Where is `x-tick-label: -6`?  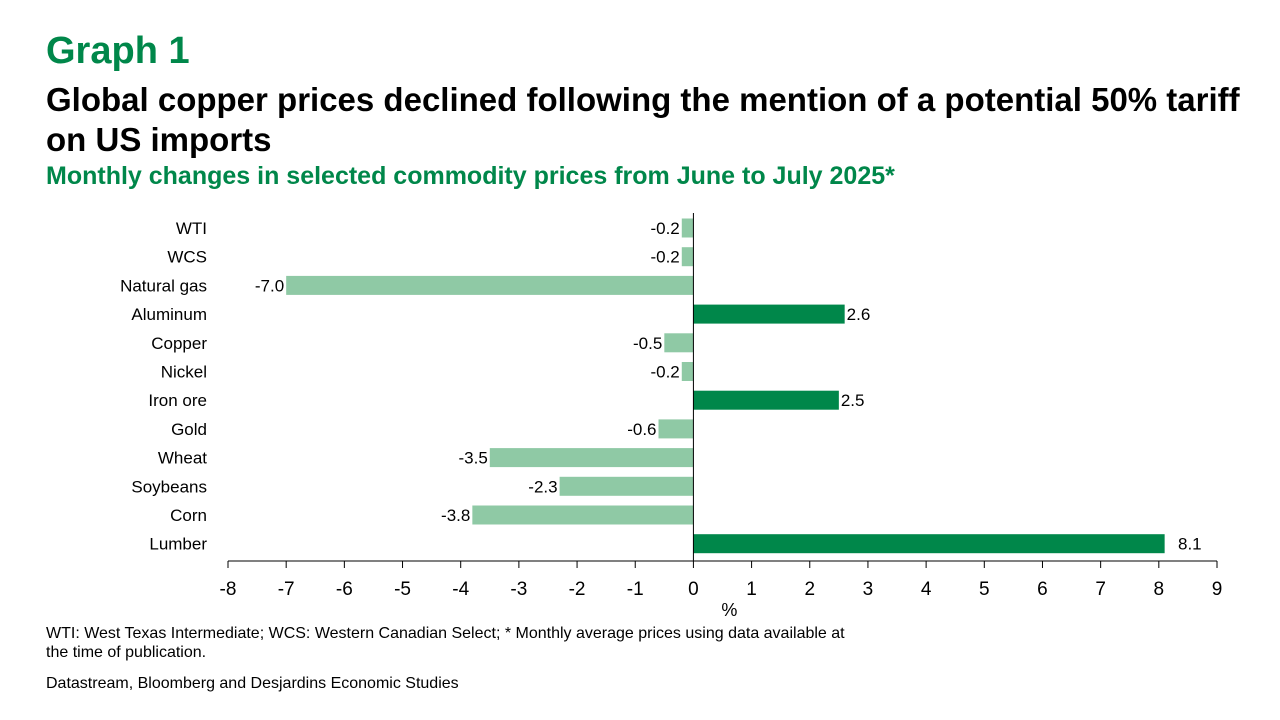 x-tick-label: -6 is located at coordinates (344, 589).